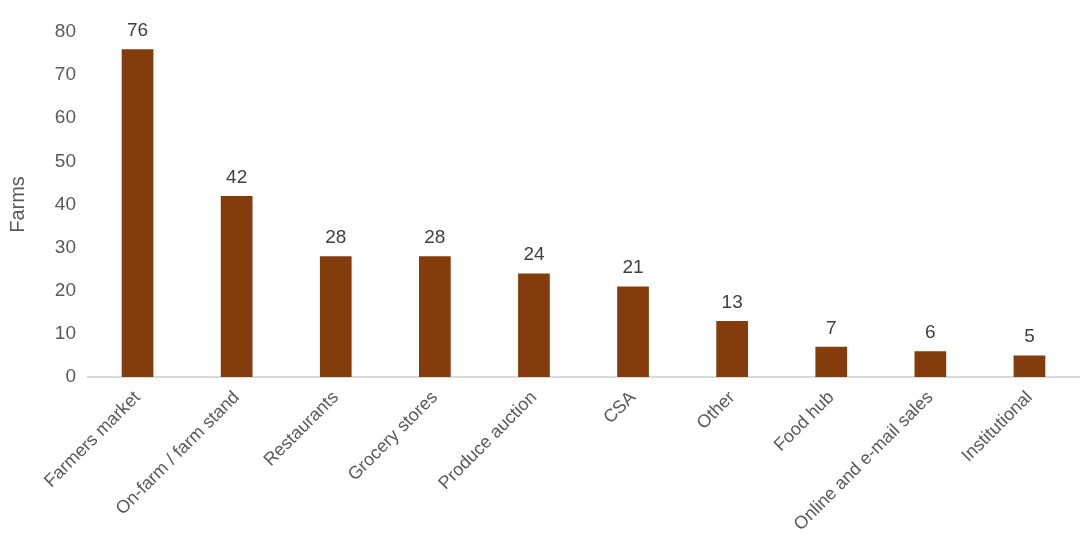 Image resolution: width=1081 pixels, height=555 pixels. I want to click on data-label: 7, so click(831, 327).